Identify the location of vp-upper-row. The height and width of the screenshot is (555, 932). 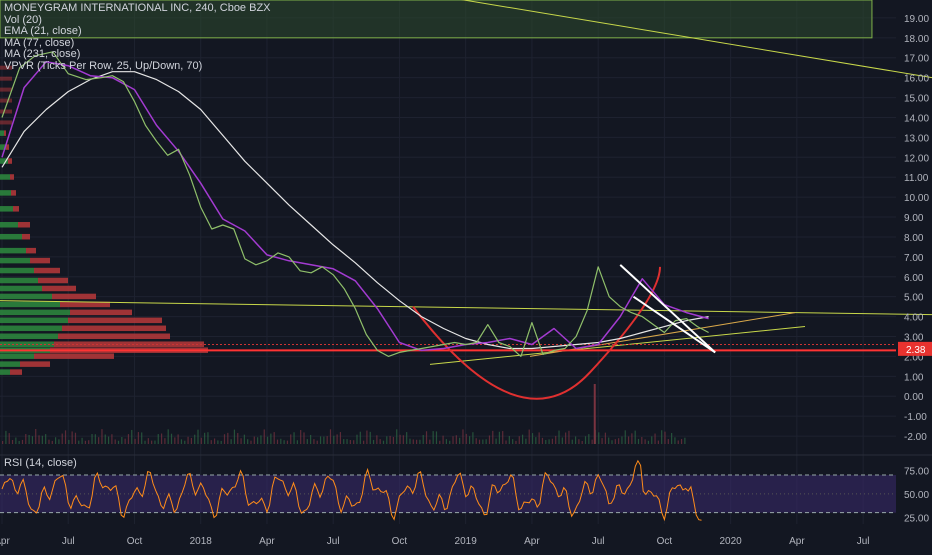
(6, 111).